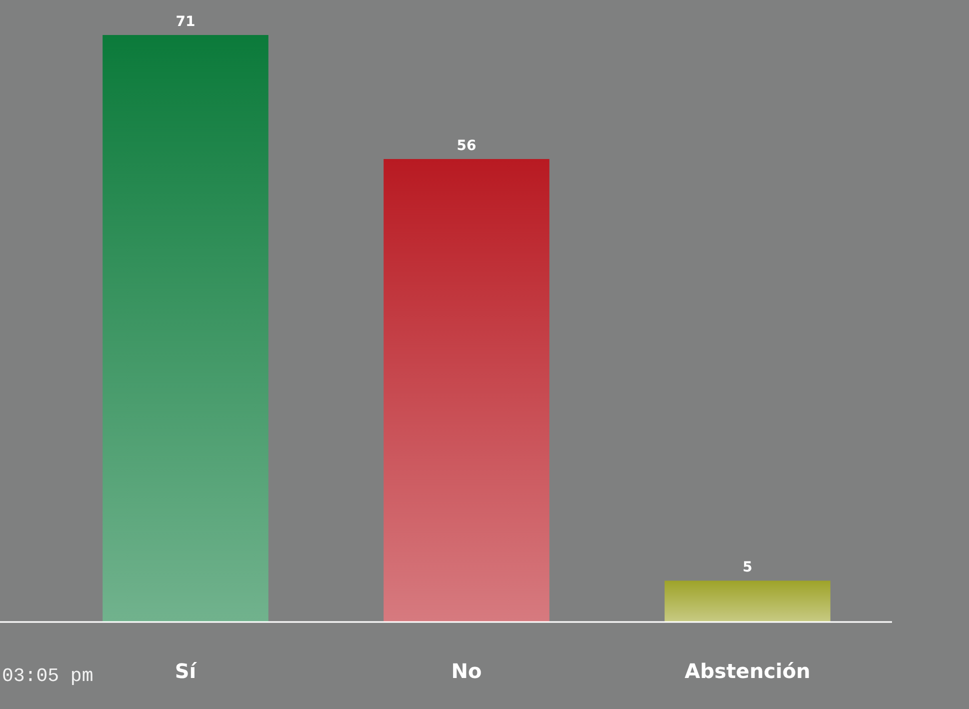 The image size is (969, 709). I want to click on text: 03:05 pm, so click(48, 676).